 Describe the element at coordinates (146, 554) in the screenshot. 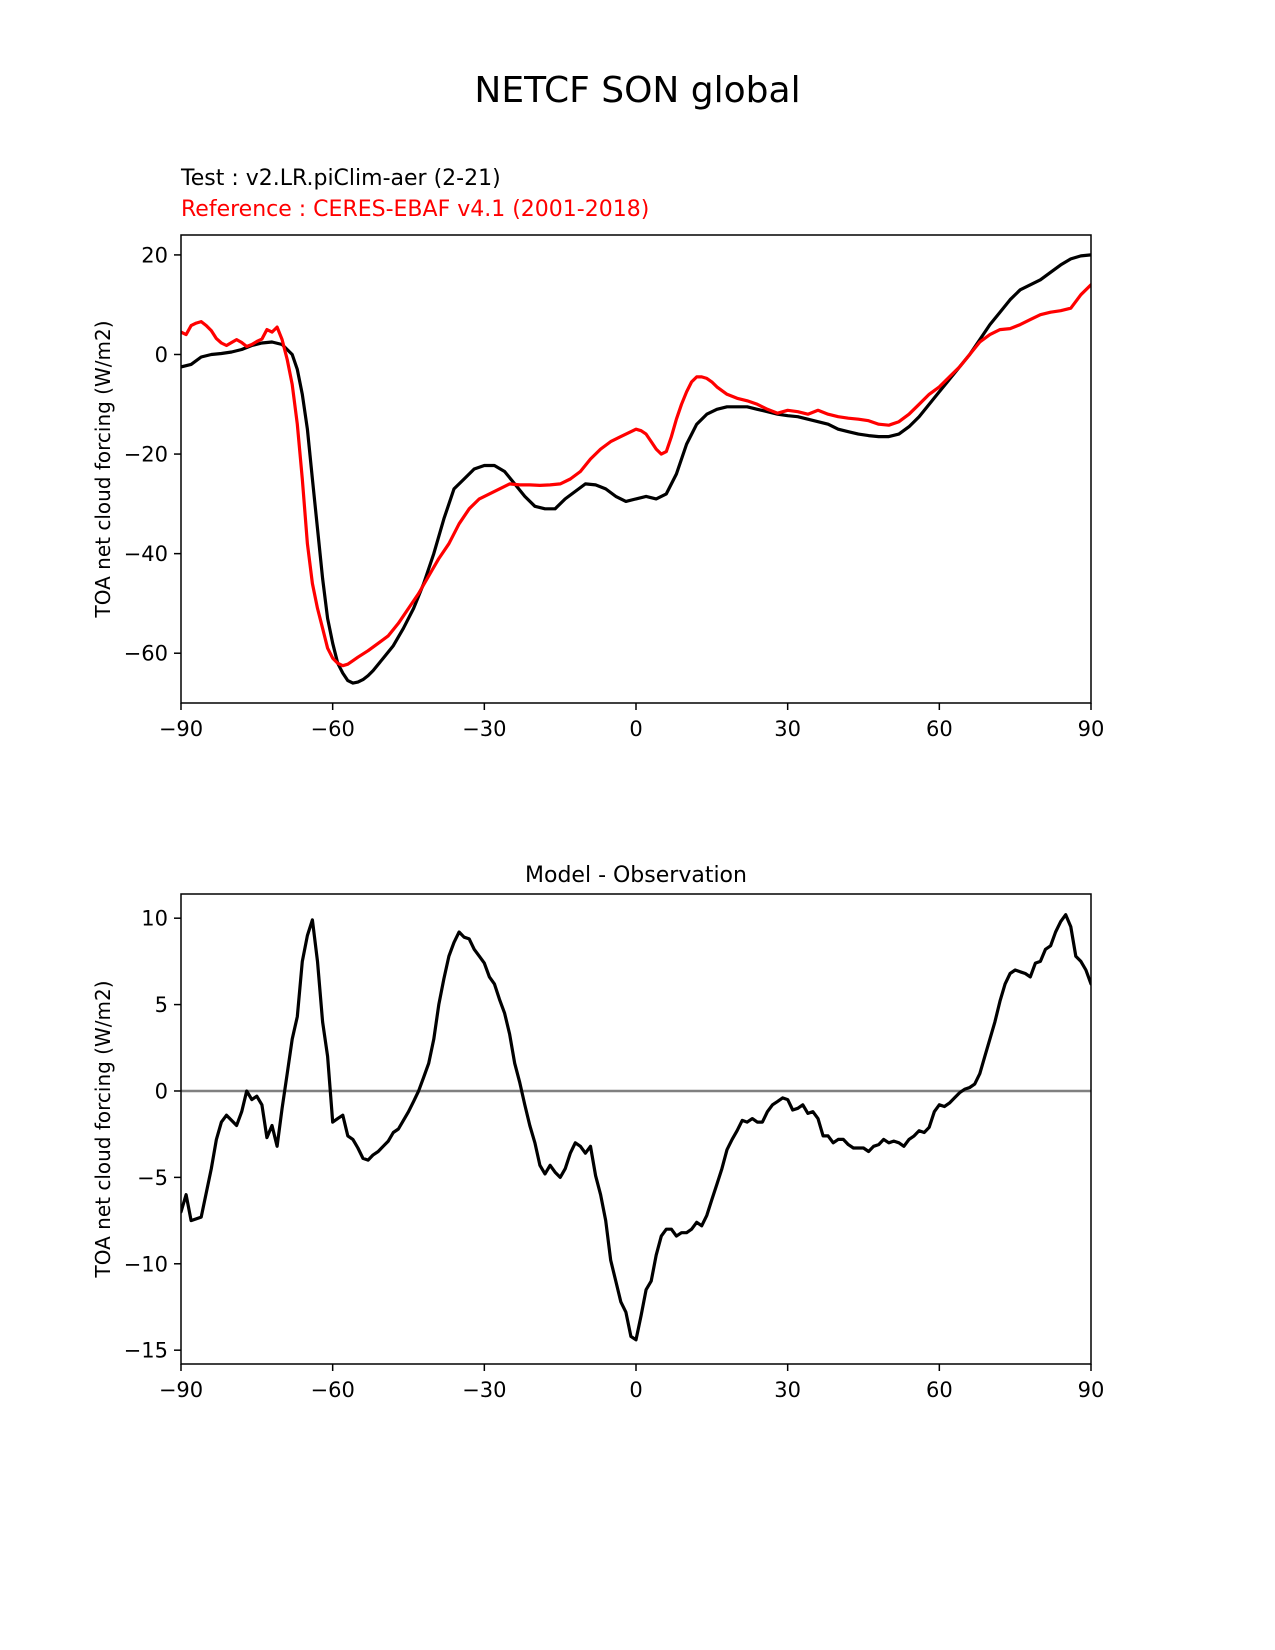

I see `y-tick-label: −40` at that location.